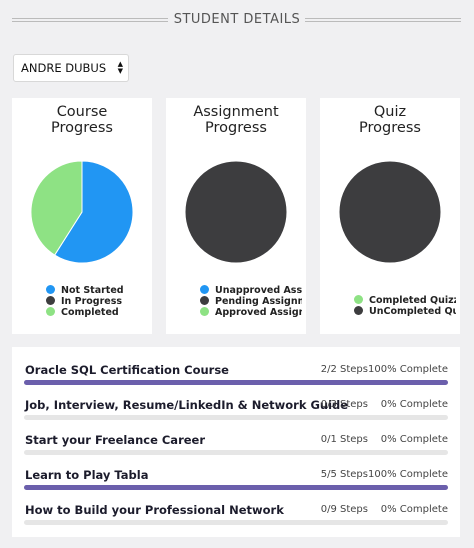 This screenshot has width=474, height=548. Describe the element at coordinates (383, 20) in the screenshot. I see `header-rule-right` at that location.